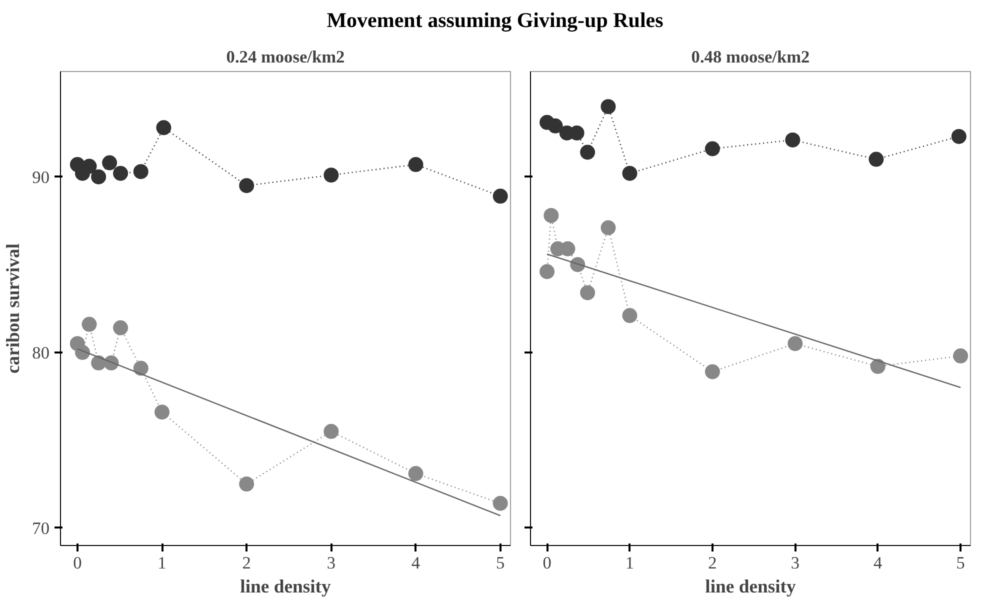 This screenshot has width=997, height=610. What do you see at coordinates (13, 308) in the screenshot?
I see `y-axis-title: caribou survival` at bounding box center [13, 308].